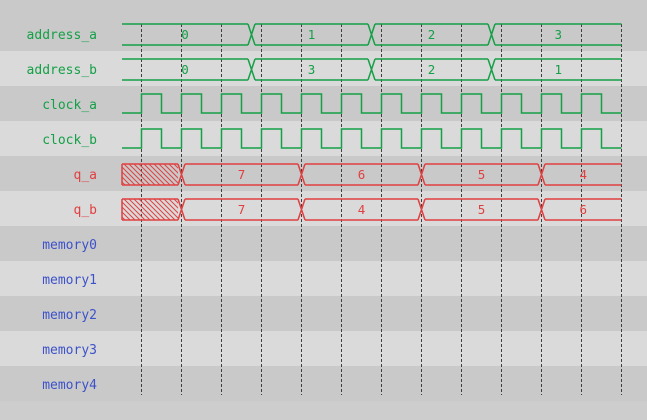 The width and height of the screenshot is (647, 420). What do you see at coordinates (69, 245) in the screenshot?
I see `signal-label-memory0: memory0` at bounding box center [69, 245].